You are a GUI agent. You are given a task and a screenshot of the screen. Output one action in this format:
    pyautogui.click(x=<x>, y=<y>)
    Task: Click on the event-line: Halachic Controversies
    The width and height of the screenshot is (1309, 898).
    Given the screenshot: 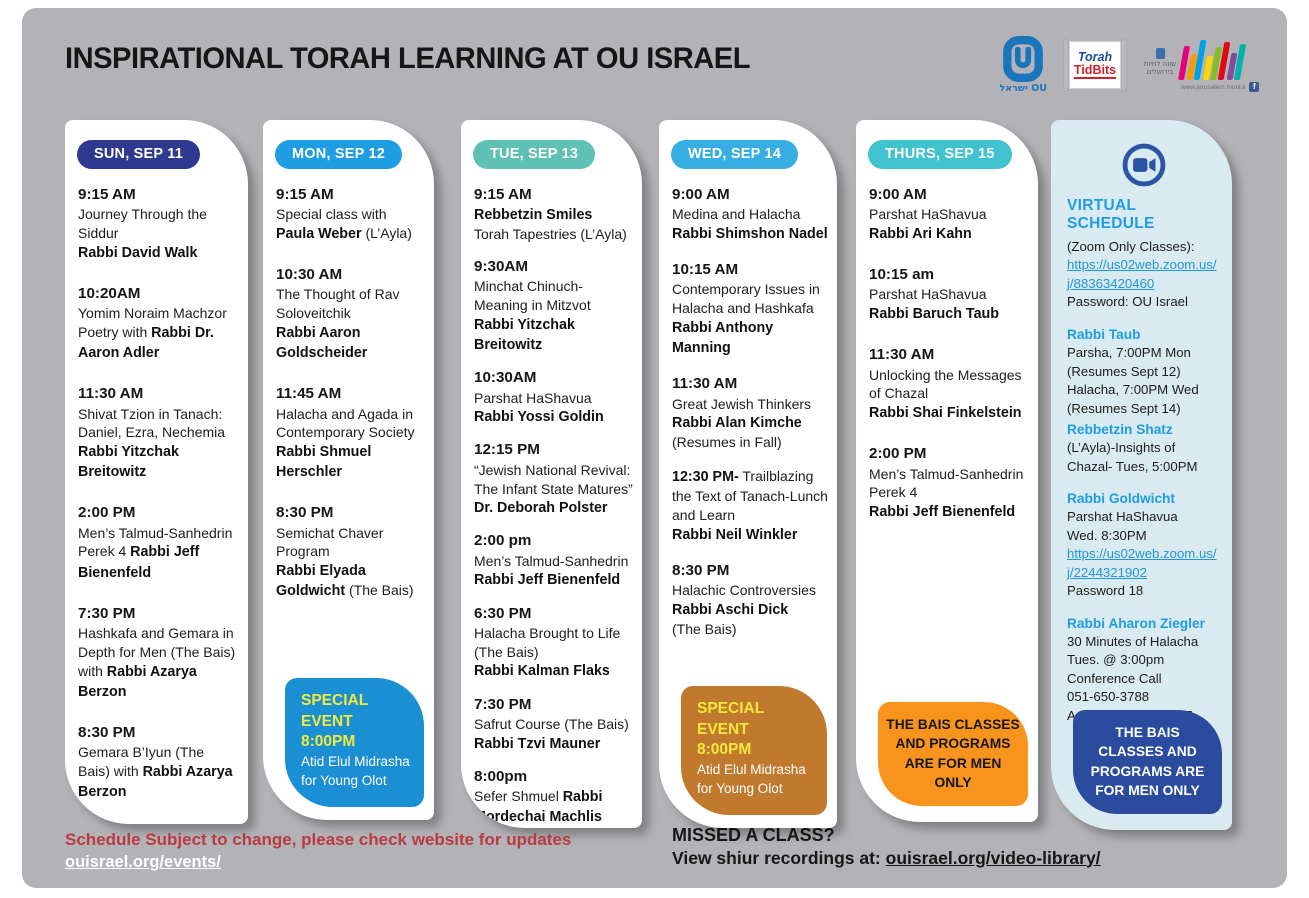 What is the action you would take?
    pyautogui.click(x=750, y=590)
    